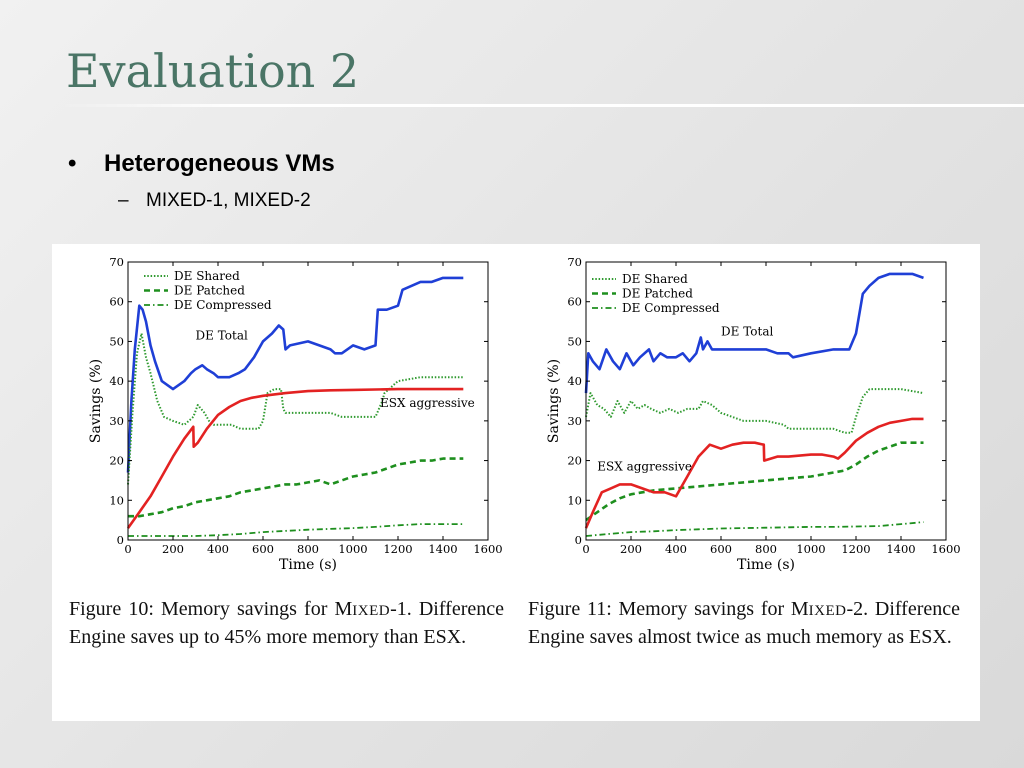 The width and height of the screenshot is (1024, 768). I want to click on subbullet-item: – MIXED-1, MIXED-2, so click(214, 201).